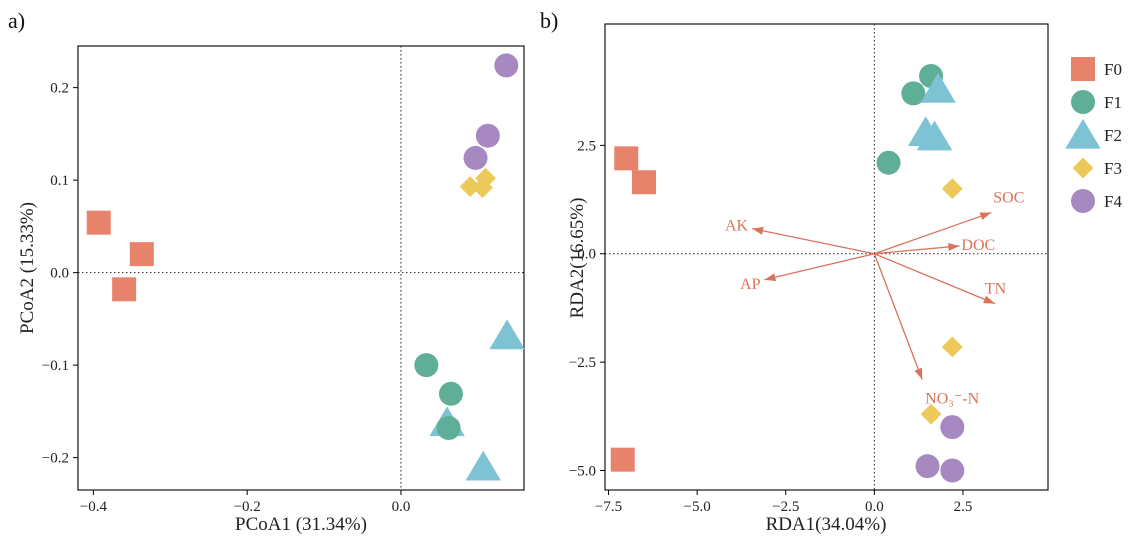 The image size is (1132, 539). I want to click on legend-marker-f3, so click(1083, 168).